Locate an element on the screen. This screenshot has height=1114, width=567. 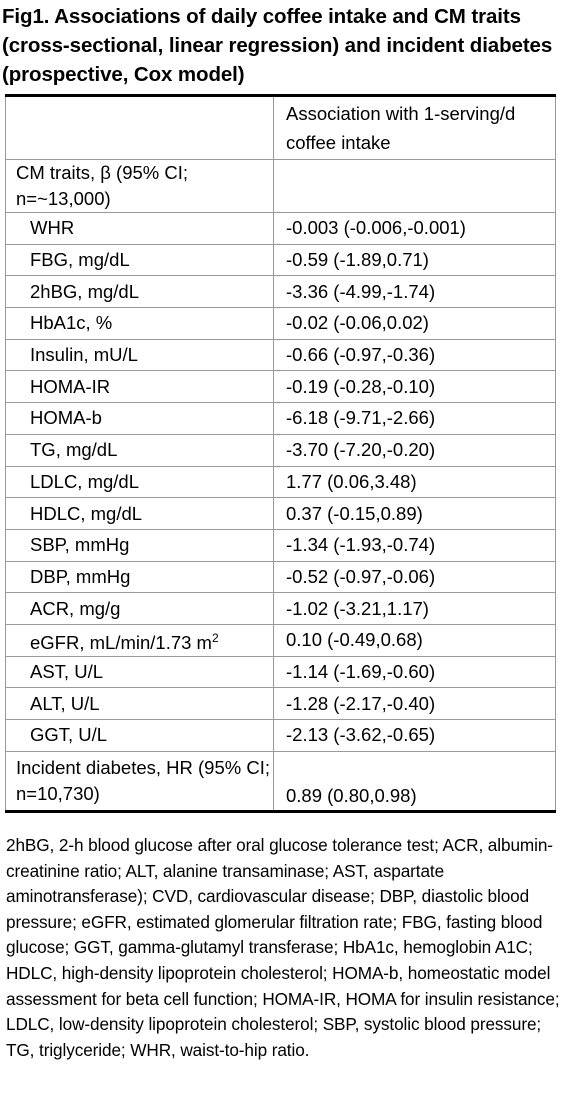
trait-label-text: GGT, U/L is located at coordinates (69, 735).